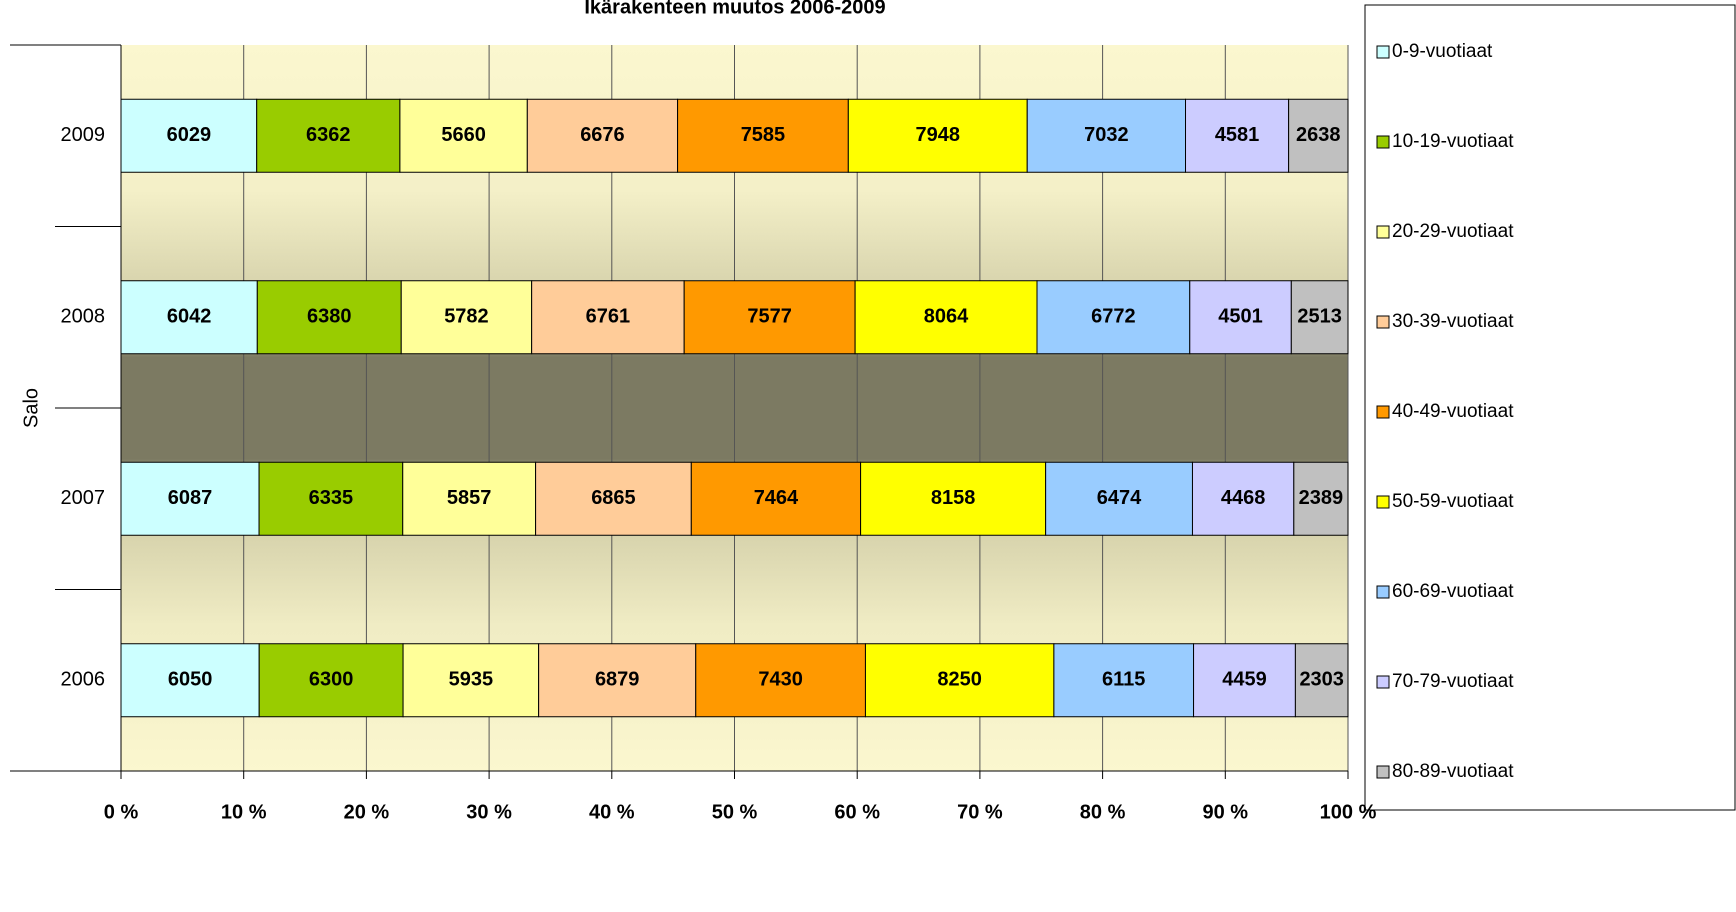 Image resolution: width=1736 pixels, height=912 pixels. I want to click on y-tick-label: 2008, so click(83, 317).